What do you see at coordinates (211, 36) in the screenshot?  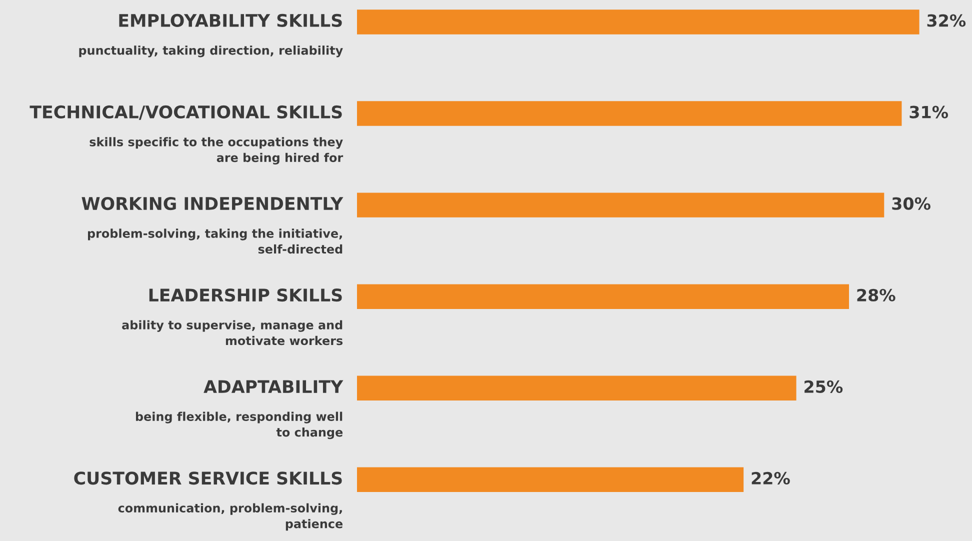 I see `y-tick-label: EMPLOYABILITY SKILLS punctuality, taking direction, reliability` at bounding box center [211, 36].